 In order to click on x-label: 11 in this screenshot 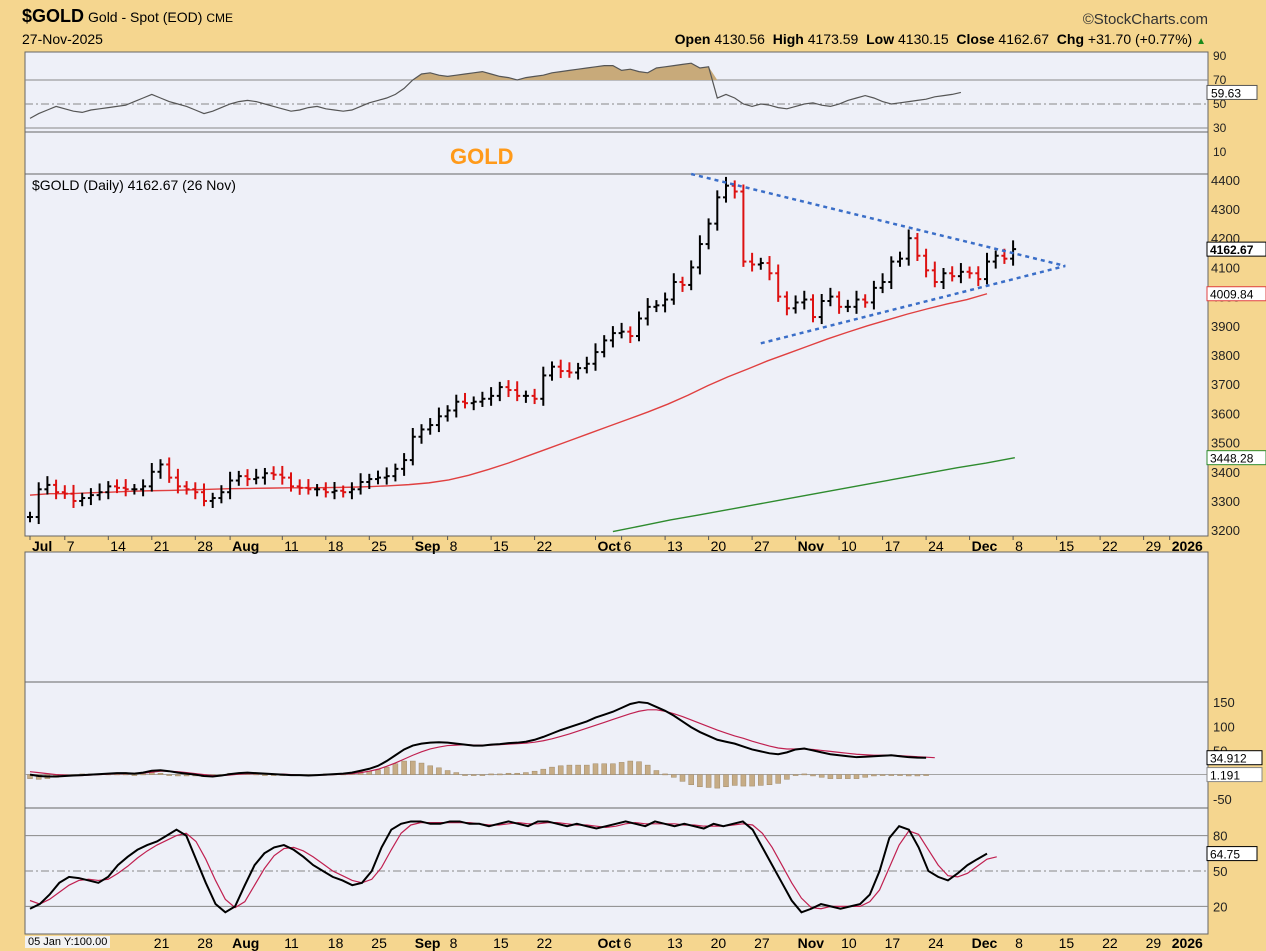, I will do `click(291, 546)`.